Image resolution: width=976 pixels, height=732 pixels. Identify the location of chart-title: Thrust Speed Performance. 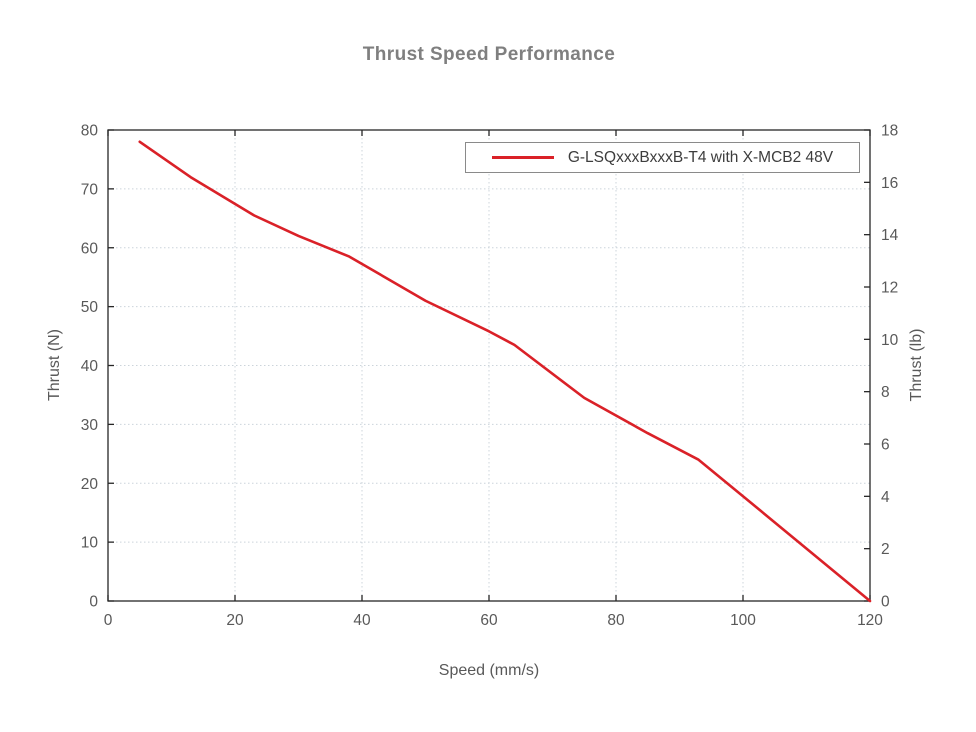
(489, 54).